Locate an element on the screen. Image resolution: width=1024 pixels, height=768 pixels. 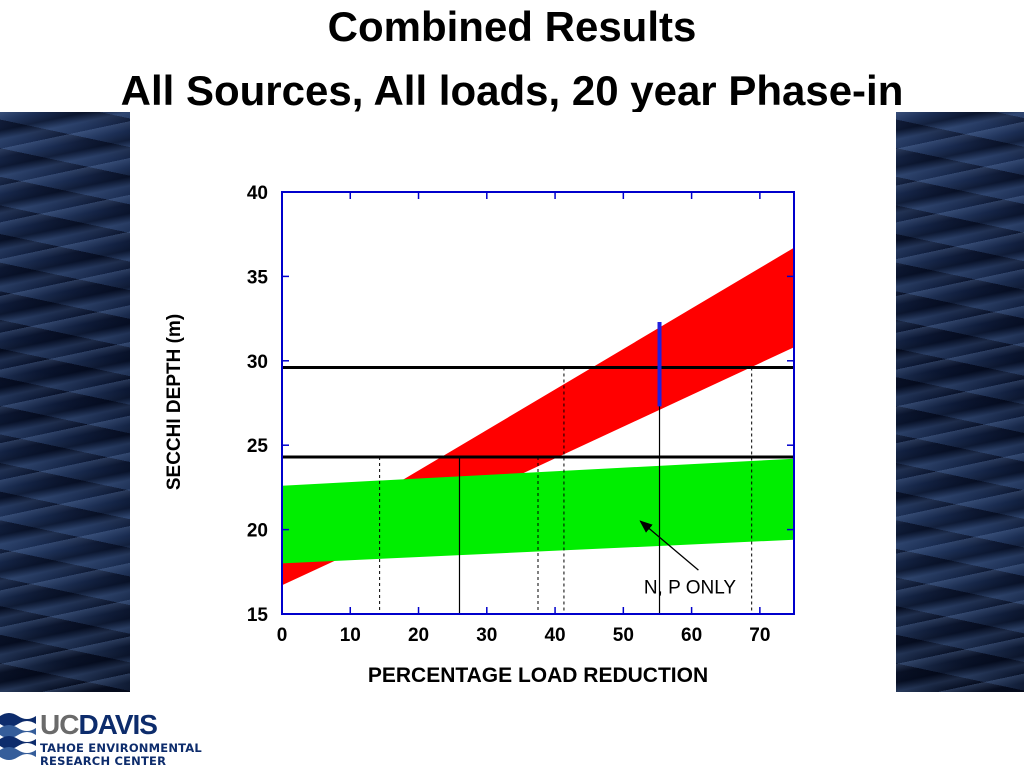
logo-davis: DAVIS is located at coordinates (117, 724).